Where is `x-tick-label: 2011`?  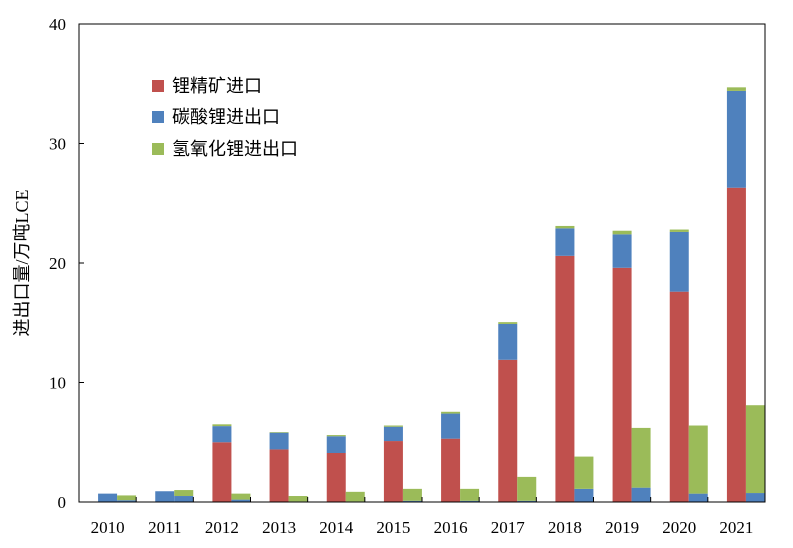
x-tick-label: 2011 is located at coordinates (164, 527).